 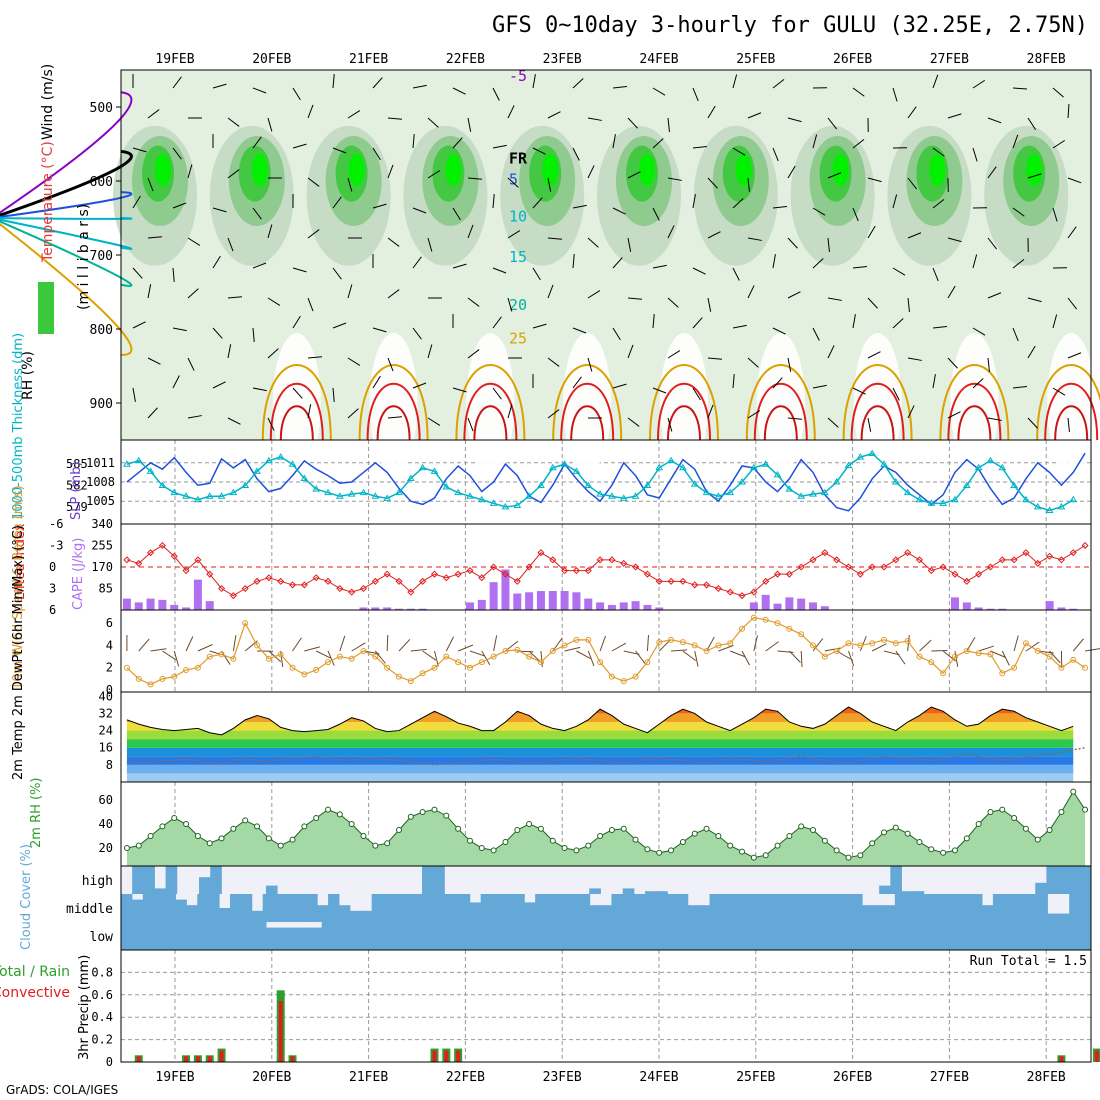 I want to click on rh-dry-plume, so click(x=296, y=403).